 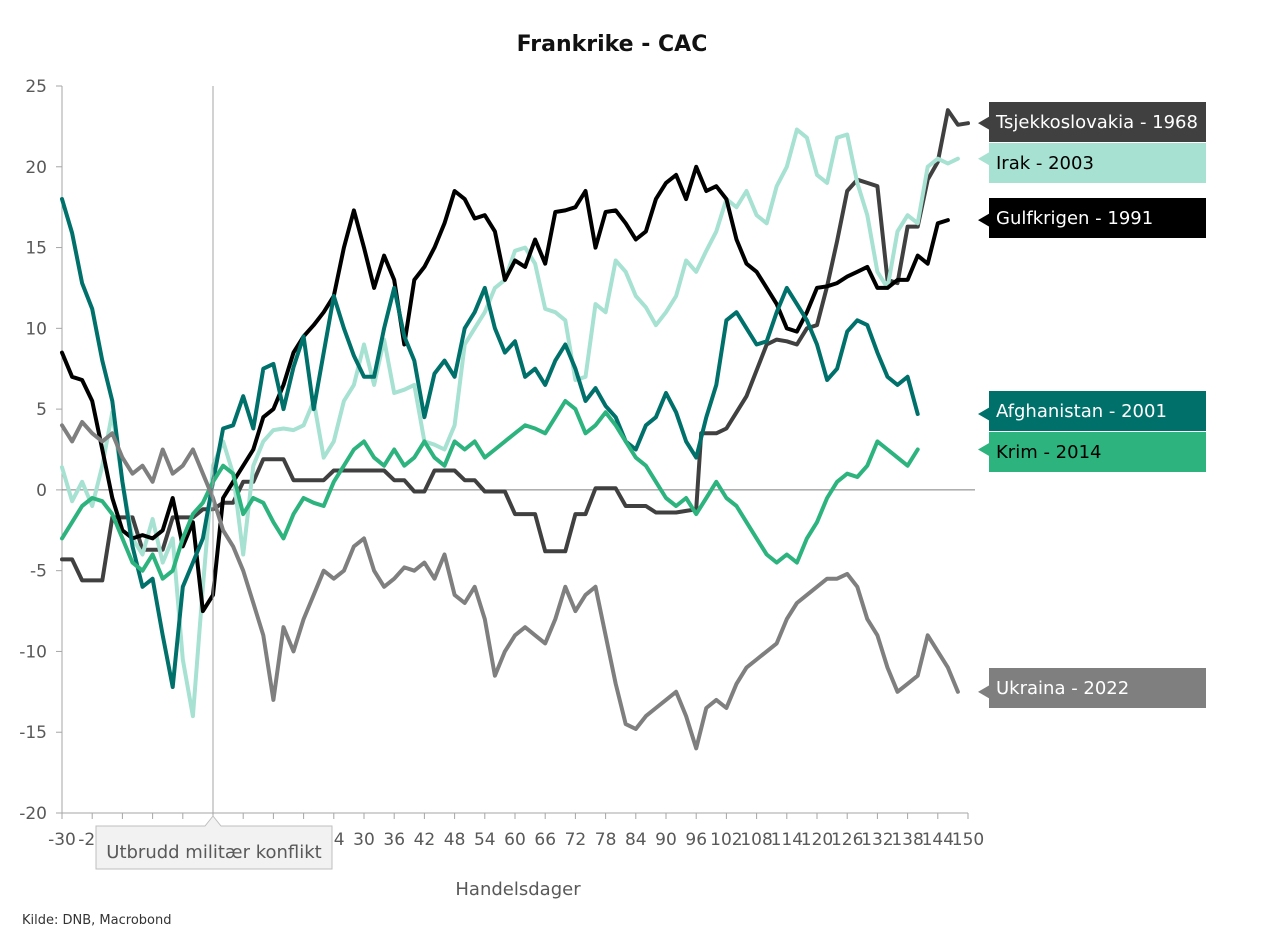 What do you see at coordinates (213, 852) in the screenshot?
I see `event-callout-label: Utbrudd militær konflikt` at bounding box center [213, 852].